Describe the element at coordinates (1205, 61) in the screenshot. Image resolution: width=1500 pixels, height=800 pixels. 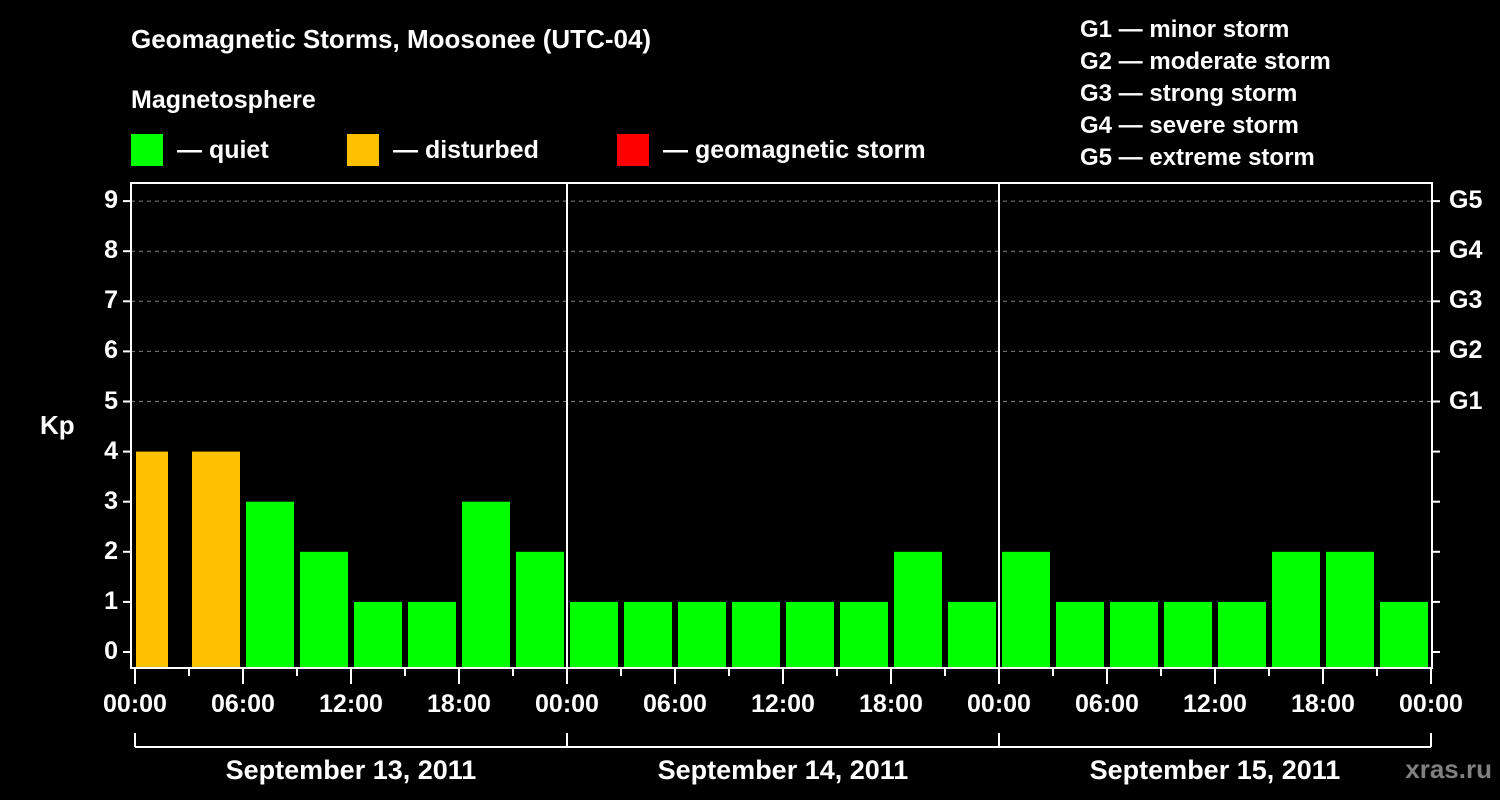
I see `storm-scale-item: G2 — moderate storm` at that location.